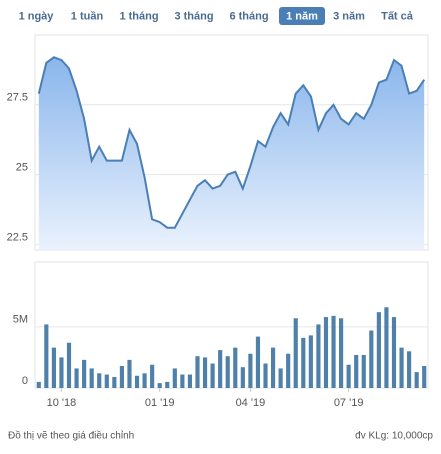 Image resolution: width=441 pixels, height=454 pixels. I want to click on tab: Tất cả, so click(397, 16).